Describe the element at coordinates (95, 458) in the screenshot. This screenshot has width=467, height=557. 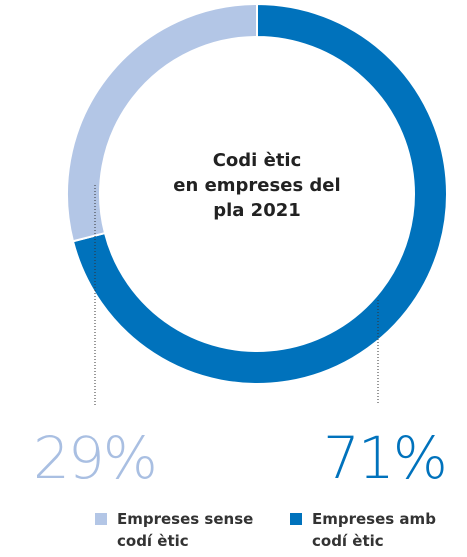
I see `value-label: 29%` at that location.